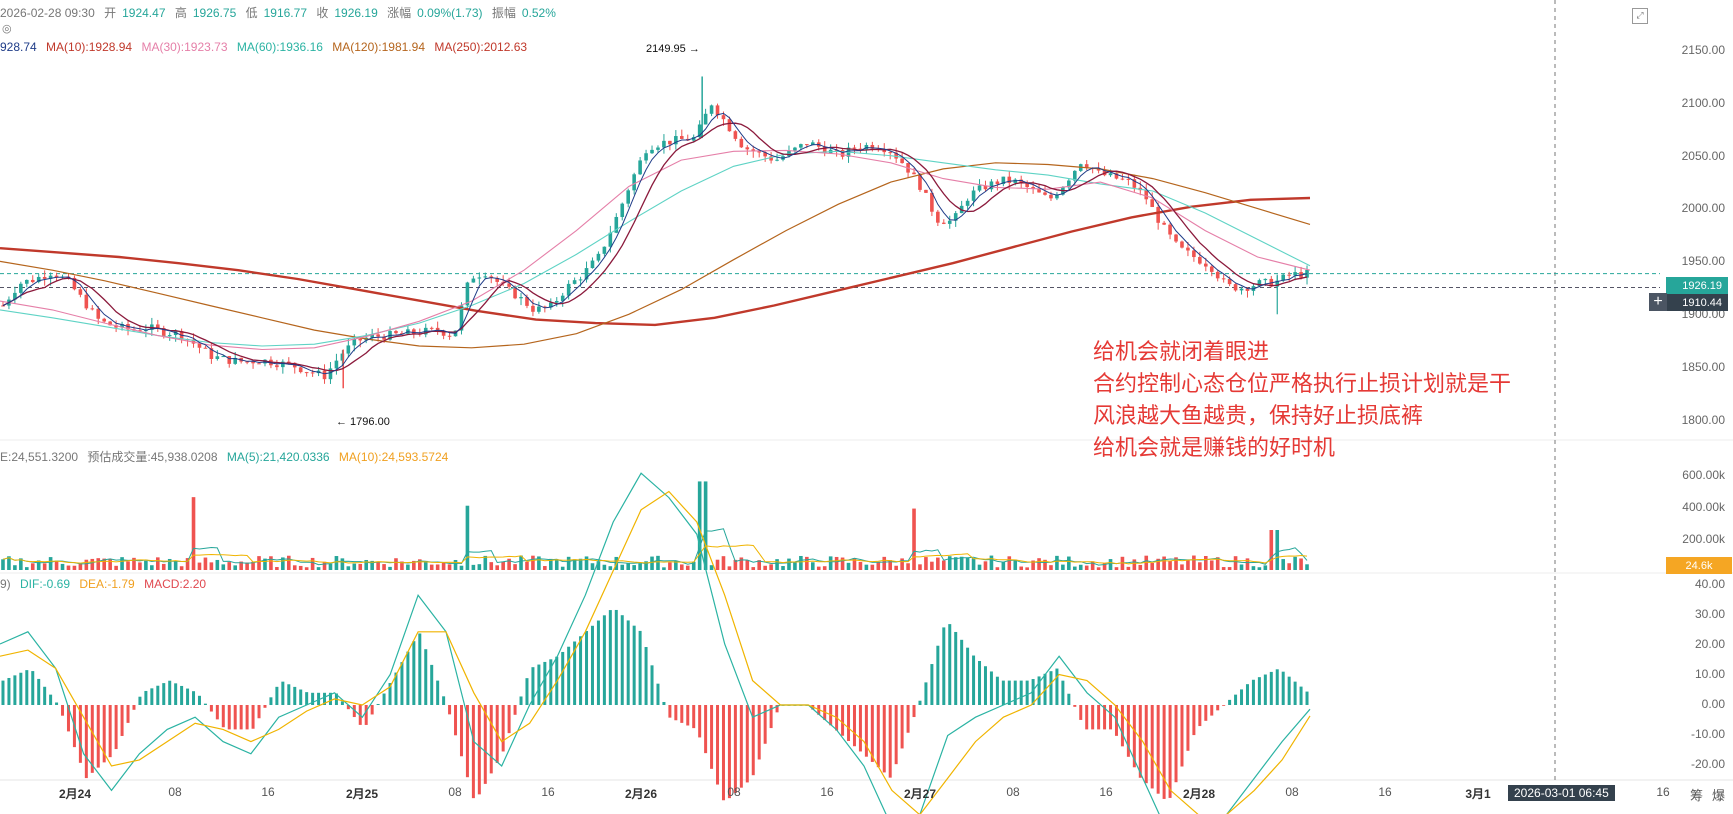 This screenshot has height=814, width=1733. I want to click on ma250-legend: MA(250):2012.63, so click(481, 47).